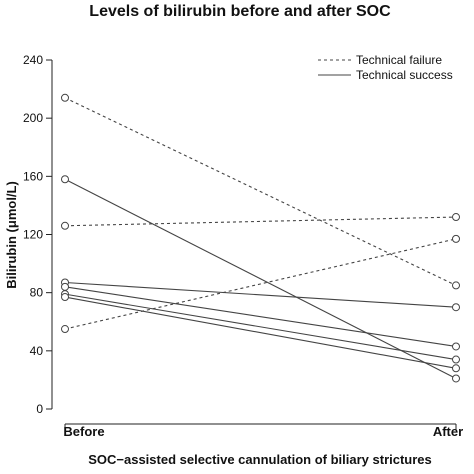 The height and width of the screenshot is (474, 474). What do you see at coordinates (456, 238) in the screenshot?
I see `data-point-2-after` at bounding box center [456, 238].